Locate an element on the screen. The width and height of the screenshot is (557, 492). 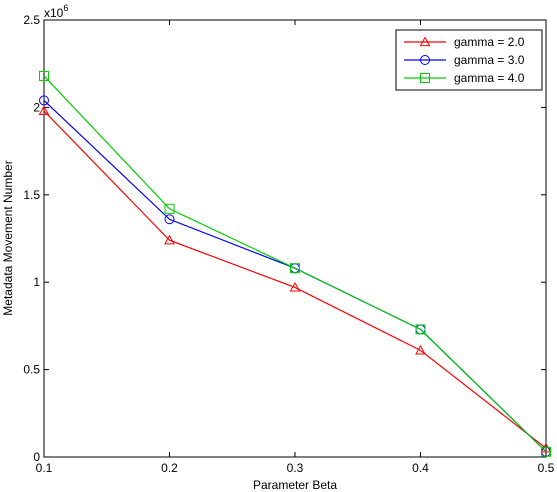
y-tick-label: 0.5 is located at coordinates (31, 370).